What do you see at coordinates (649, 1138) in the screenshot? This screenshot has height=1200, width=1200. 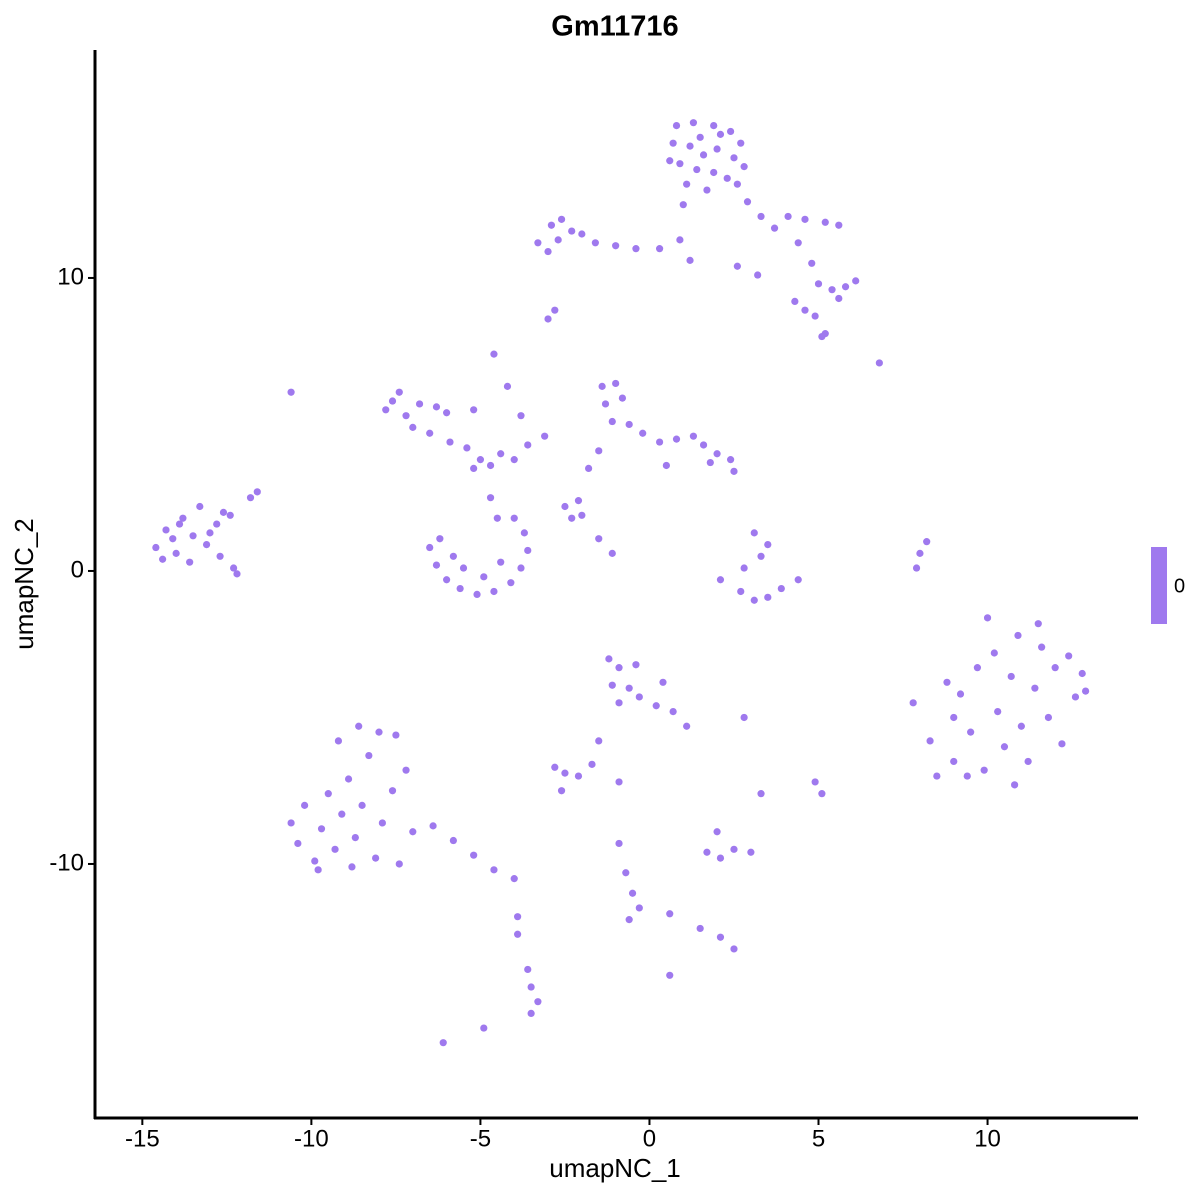 I see `x-tick-label: 0` at bounding box center [649, 1138].